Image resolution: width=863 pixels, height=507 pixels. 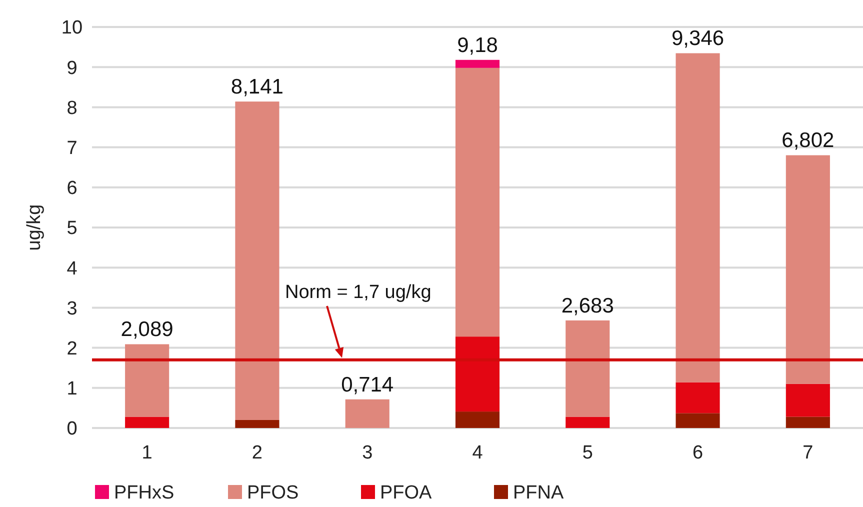 What do you see at coordinates (72, 229) in the screenshot?
I see `y-tick-label: 5` at bounding box center [72, 229].